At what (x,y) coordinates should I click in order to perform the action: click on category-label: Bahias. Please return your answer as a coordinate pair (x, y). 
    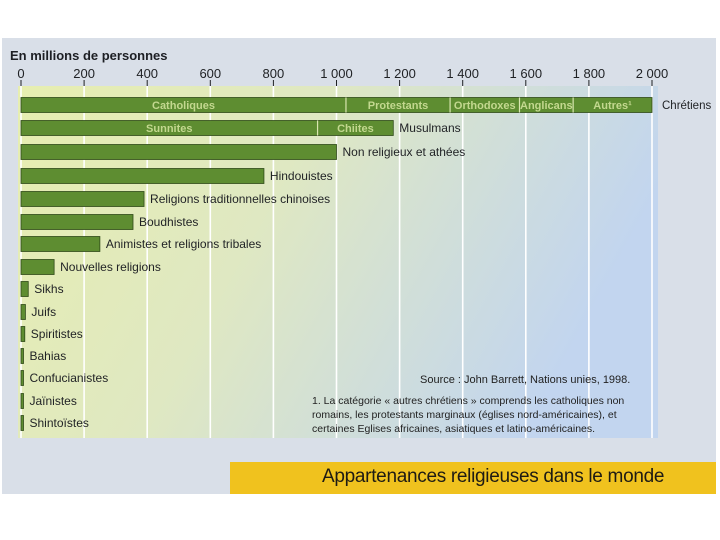
    Looking at the image, I should click on (48, 356).